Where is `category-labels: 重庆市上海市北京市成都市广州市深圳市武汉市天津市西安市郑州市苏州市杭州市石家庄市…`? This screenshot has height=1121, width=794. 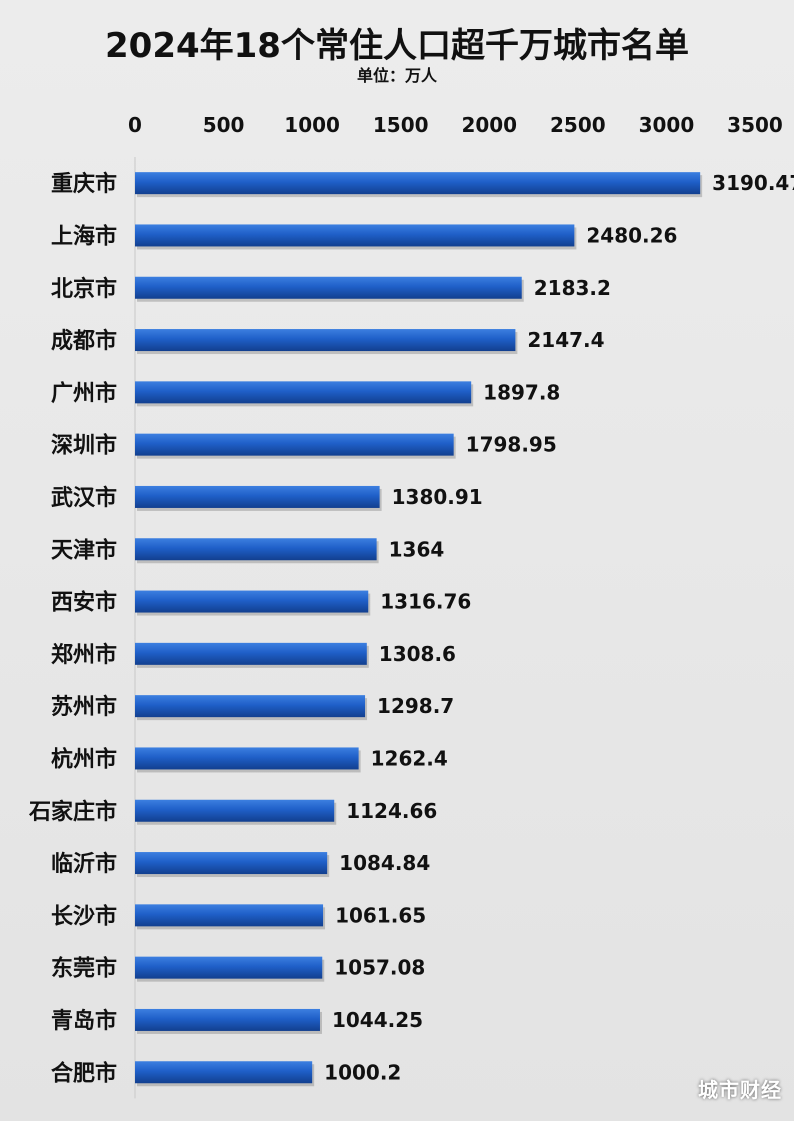 category-labels: 重庆市上海市北京市成都市广州市深圳市武汉市天津市西安市郑州市苏州市杭州市石家庄市… is located at coordinates (72, 628).